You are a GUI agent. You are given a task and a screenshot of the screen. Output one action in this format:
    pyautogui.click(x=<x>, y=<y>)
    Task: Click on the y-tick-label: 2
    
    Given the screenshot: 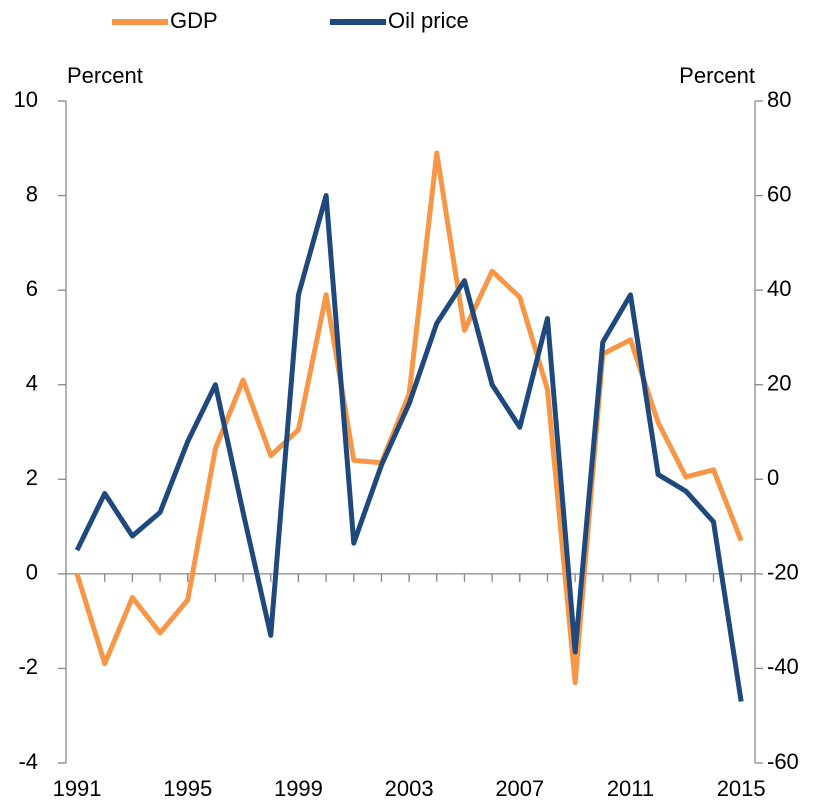 What is the action you would take?
    pyautogui.click(x=32, y=477)
    